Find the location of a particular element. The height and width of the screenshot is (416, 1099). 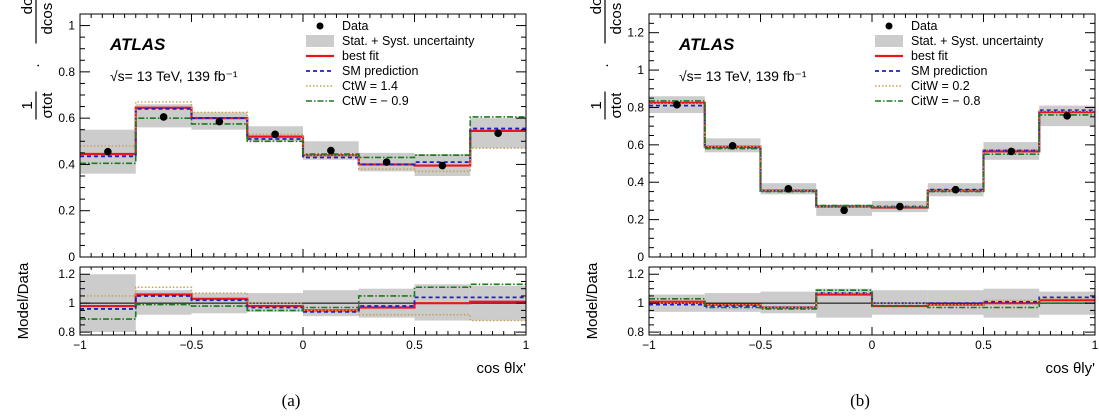

x-axis-label: cos θlx' is located at coordinates (501, 368).